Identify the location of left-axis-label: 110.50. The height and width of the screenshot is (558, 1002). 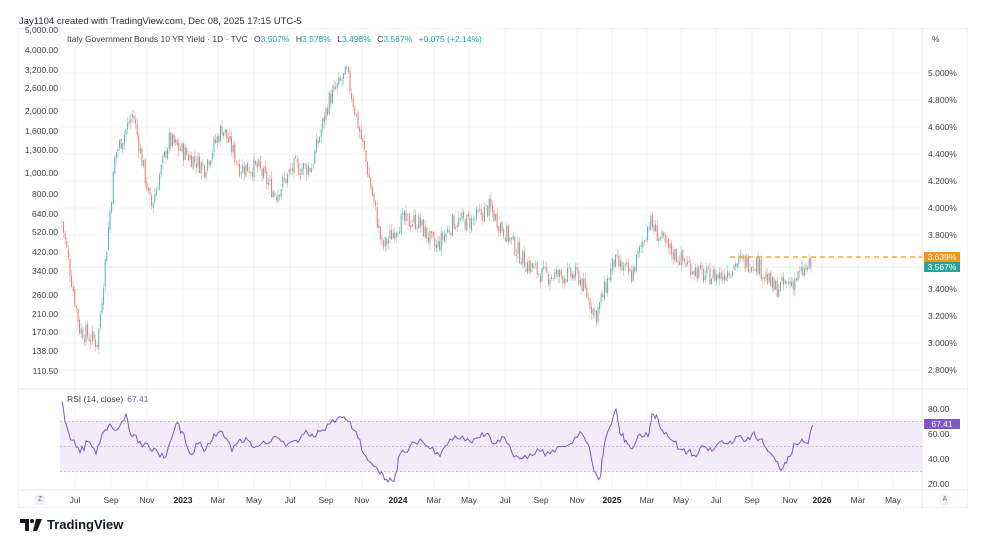
(45, 371).